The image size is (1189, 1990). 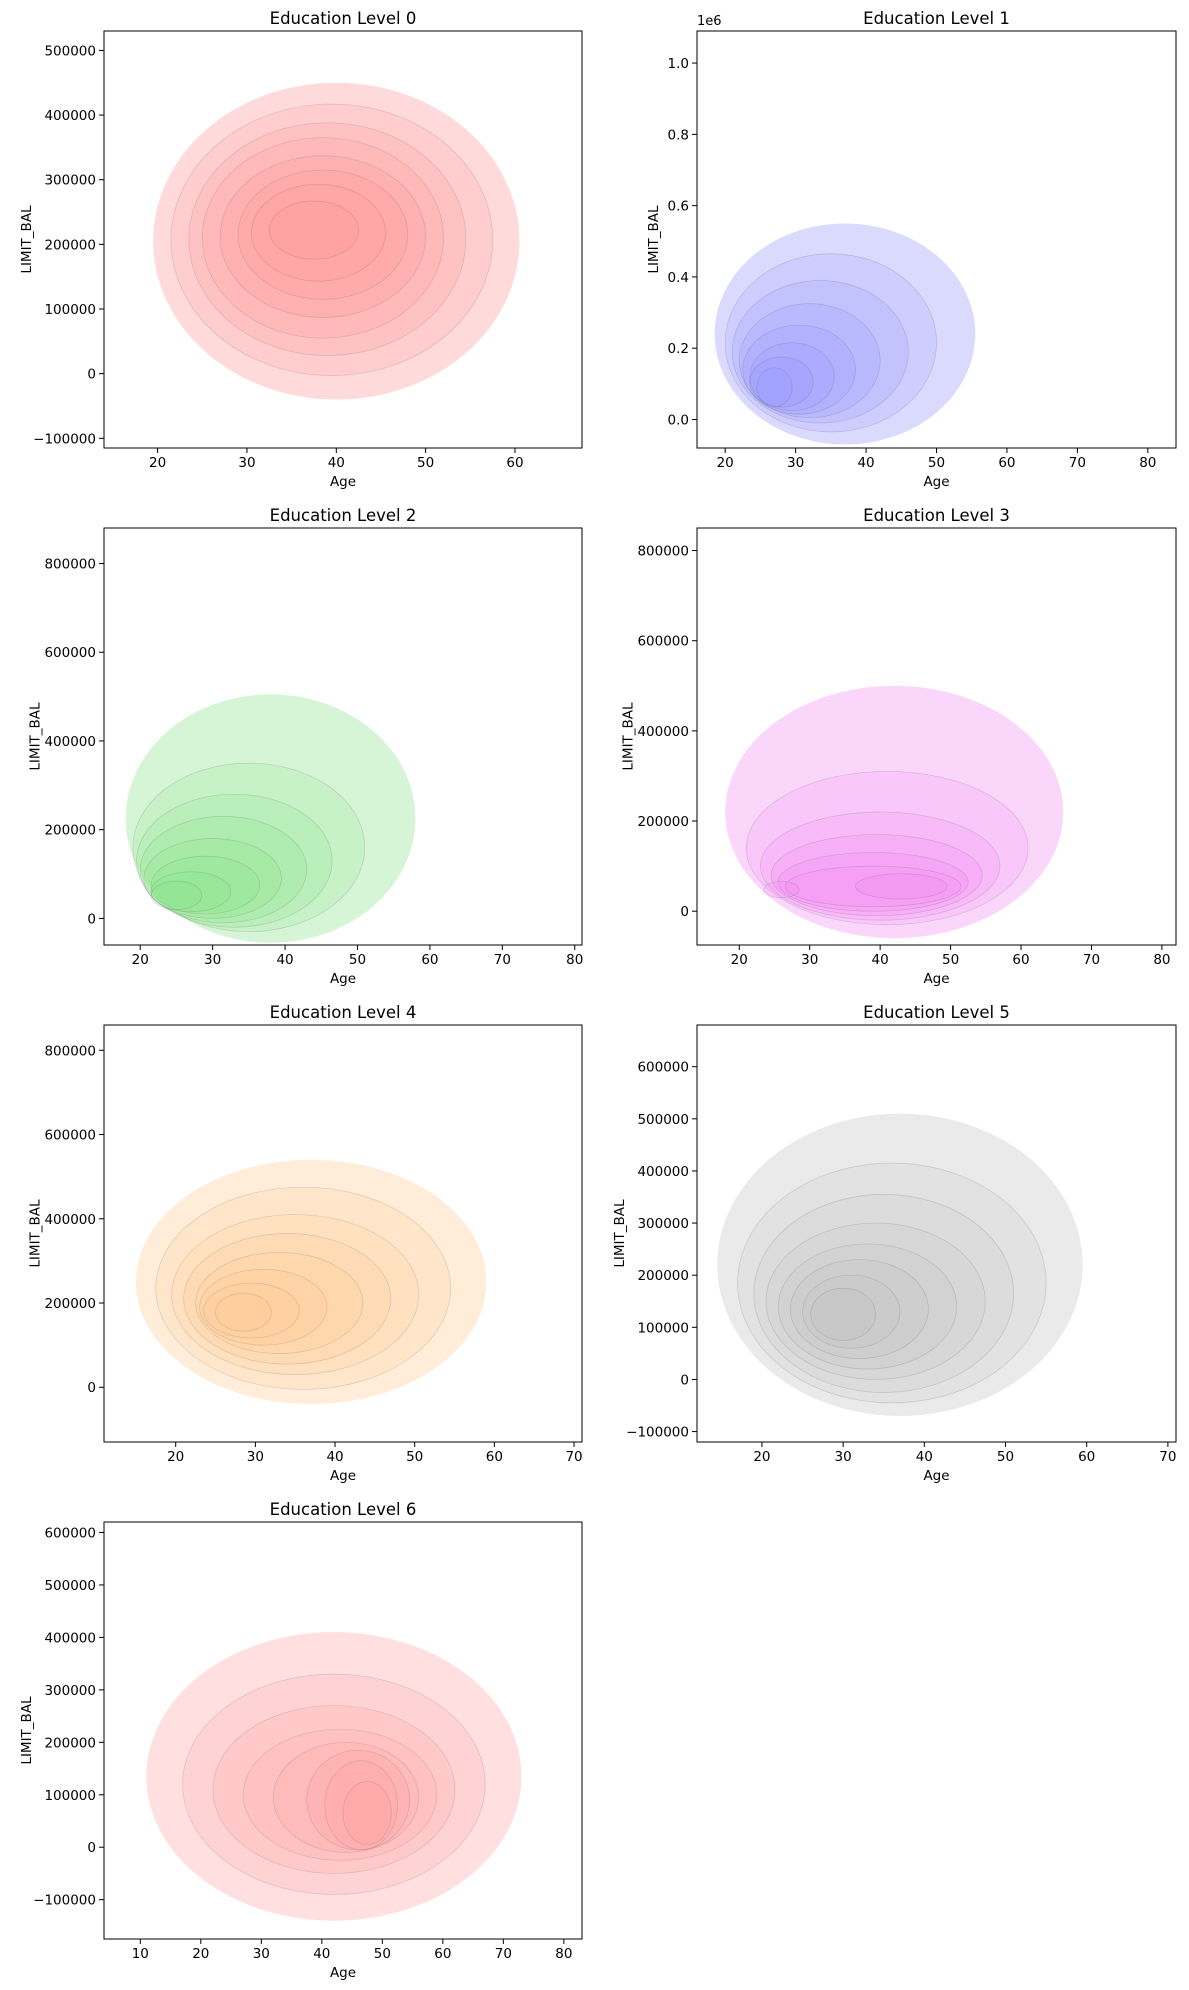 I want to click on subplot-title: Education Level 4, so click(x=343, y=1012).